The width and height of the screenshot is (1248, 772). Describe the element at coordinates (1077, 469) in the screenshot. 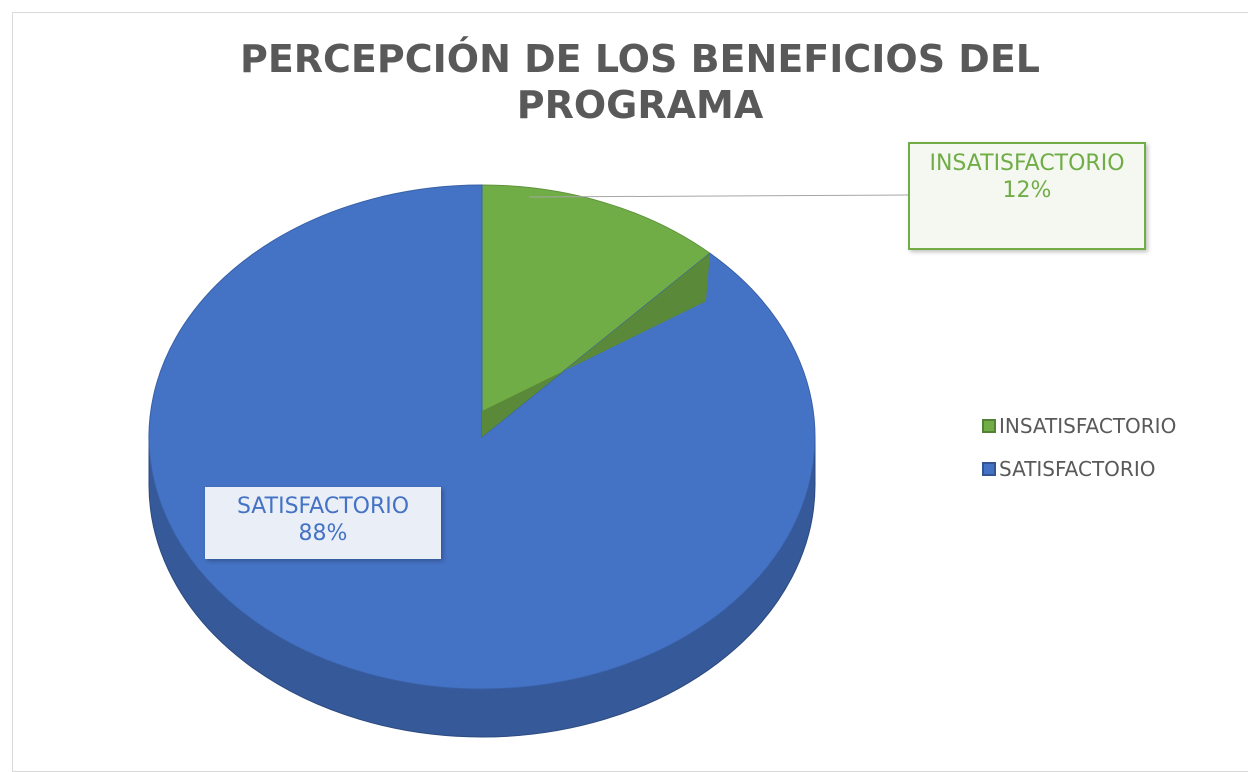

I see `legend-label: SATISFACTORIO` at that location.